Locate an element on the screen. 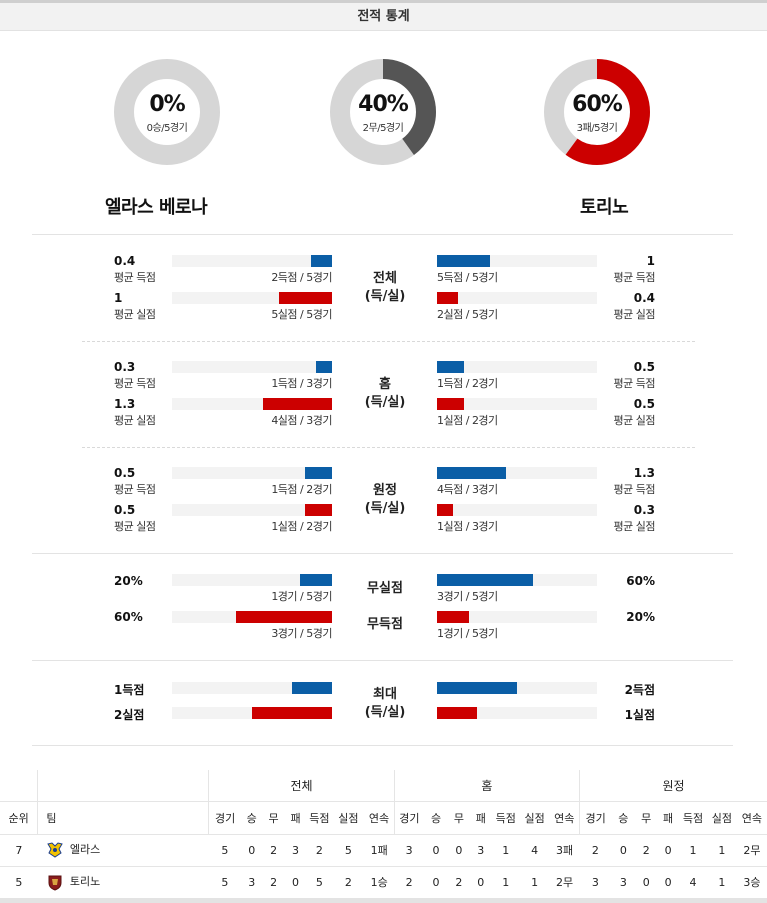 The width and height of the screenshot is (767, 903). away-conceded-detail: 1실점 / 2경기 is located at coordinates (467, 420).